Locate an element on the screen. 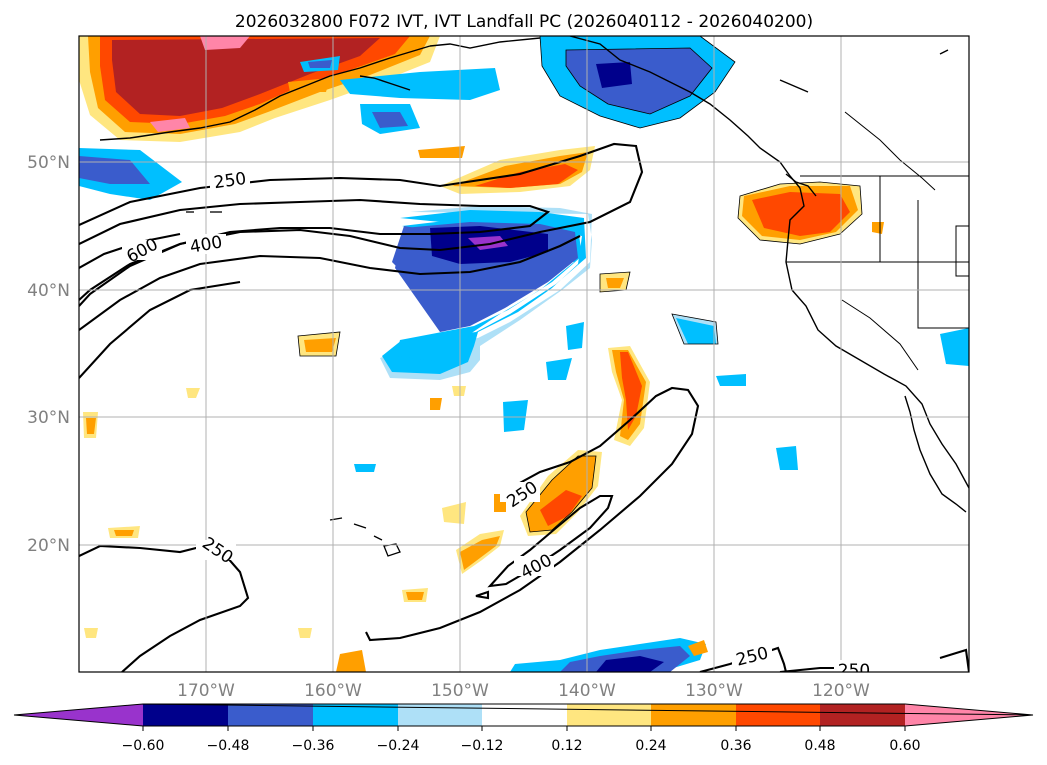 The image size is (1047, 765). colorbar-extend-low is located at coordinates (78, 715).